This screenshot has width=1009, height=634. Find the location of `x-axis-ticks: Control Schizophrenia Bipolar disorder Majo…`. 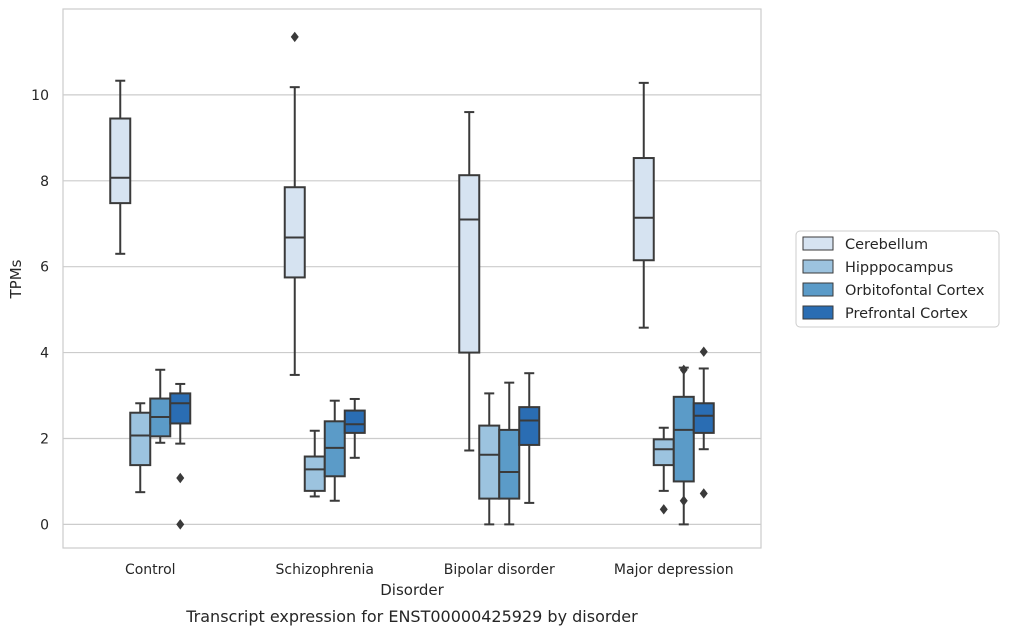

x-axis-ticks: Control Schizophrenia Bipolar disorder Majo… is located at coordinates (429, 570).